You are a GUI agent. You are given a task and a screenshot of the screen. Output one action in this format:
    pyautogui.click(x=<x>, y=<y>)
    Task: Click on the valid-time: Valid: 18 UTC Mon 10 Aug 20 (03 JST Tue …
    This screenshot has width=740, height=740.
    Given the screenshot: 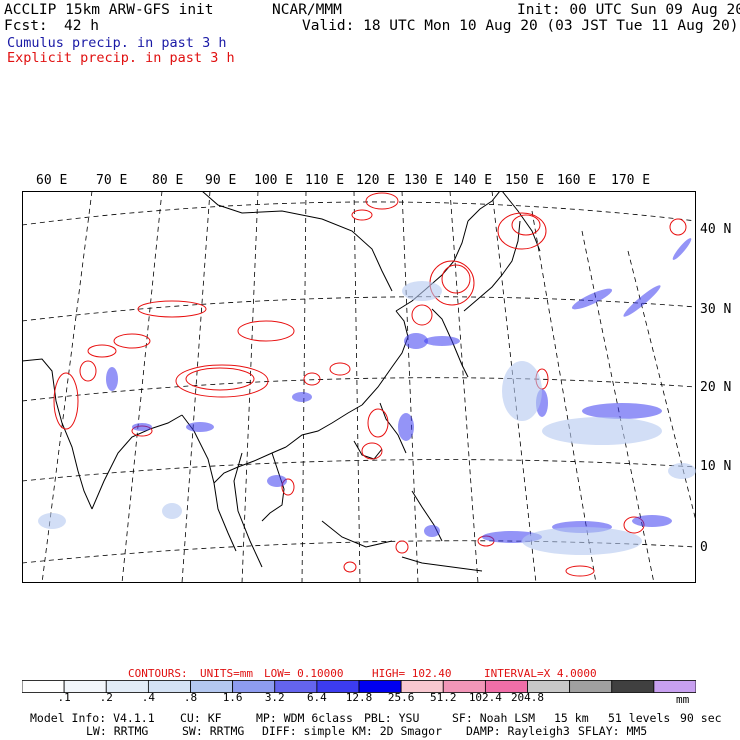 What is the action you would take?
    pyautogui.click(x=520, y=26)
    